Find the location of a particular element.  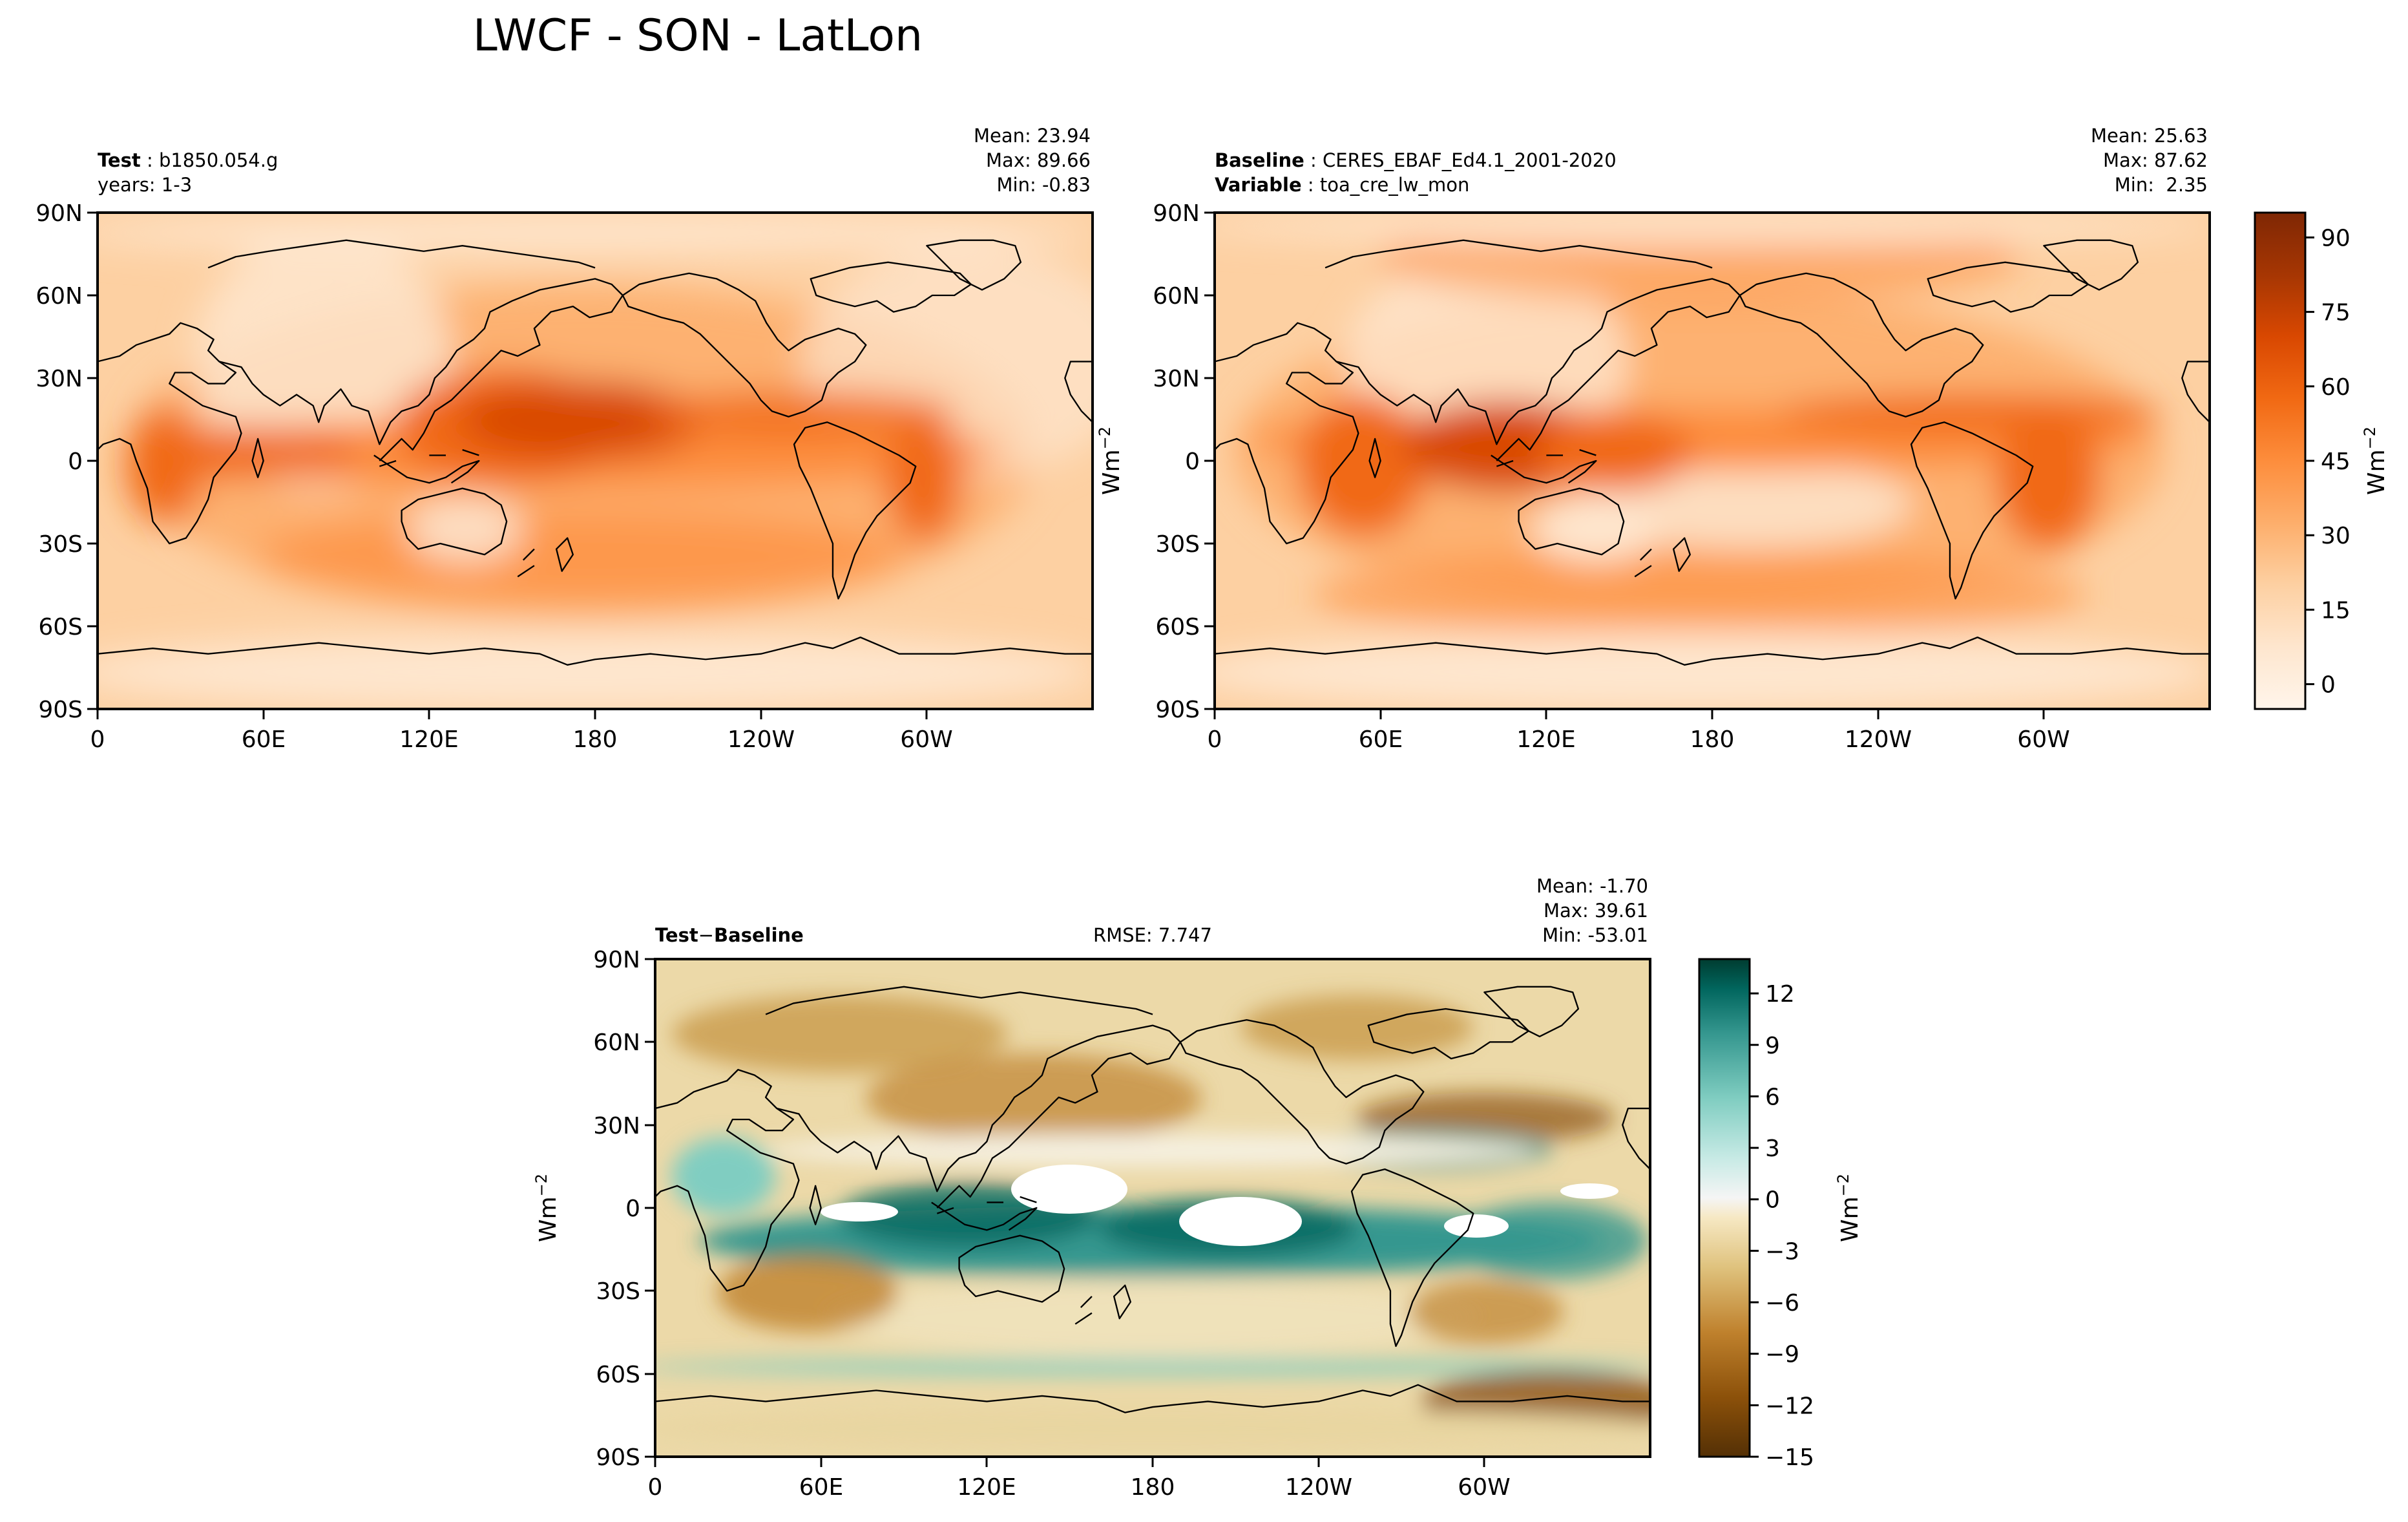

brbg-colorbar-tick-label: 3 is located at coordinates (1772, 1149).